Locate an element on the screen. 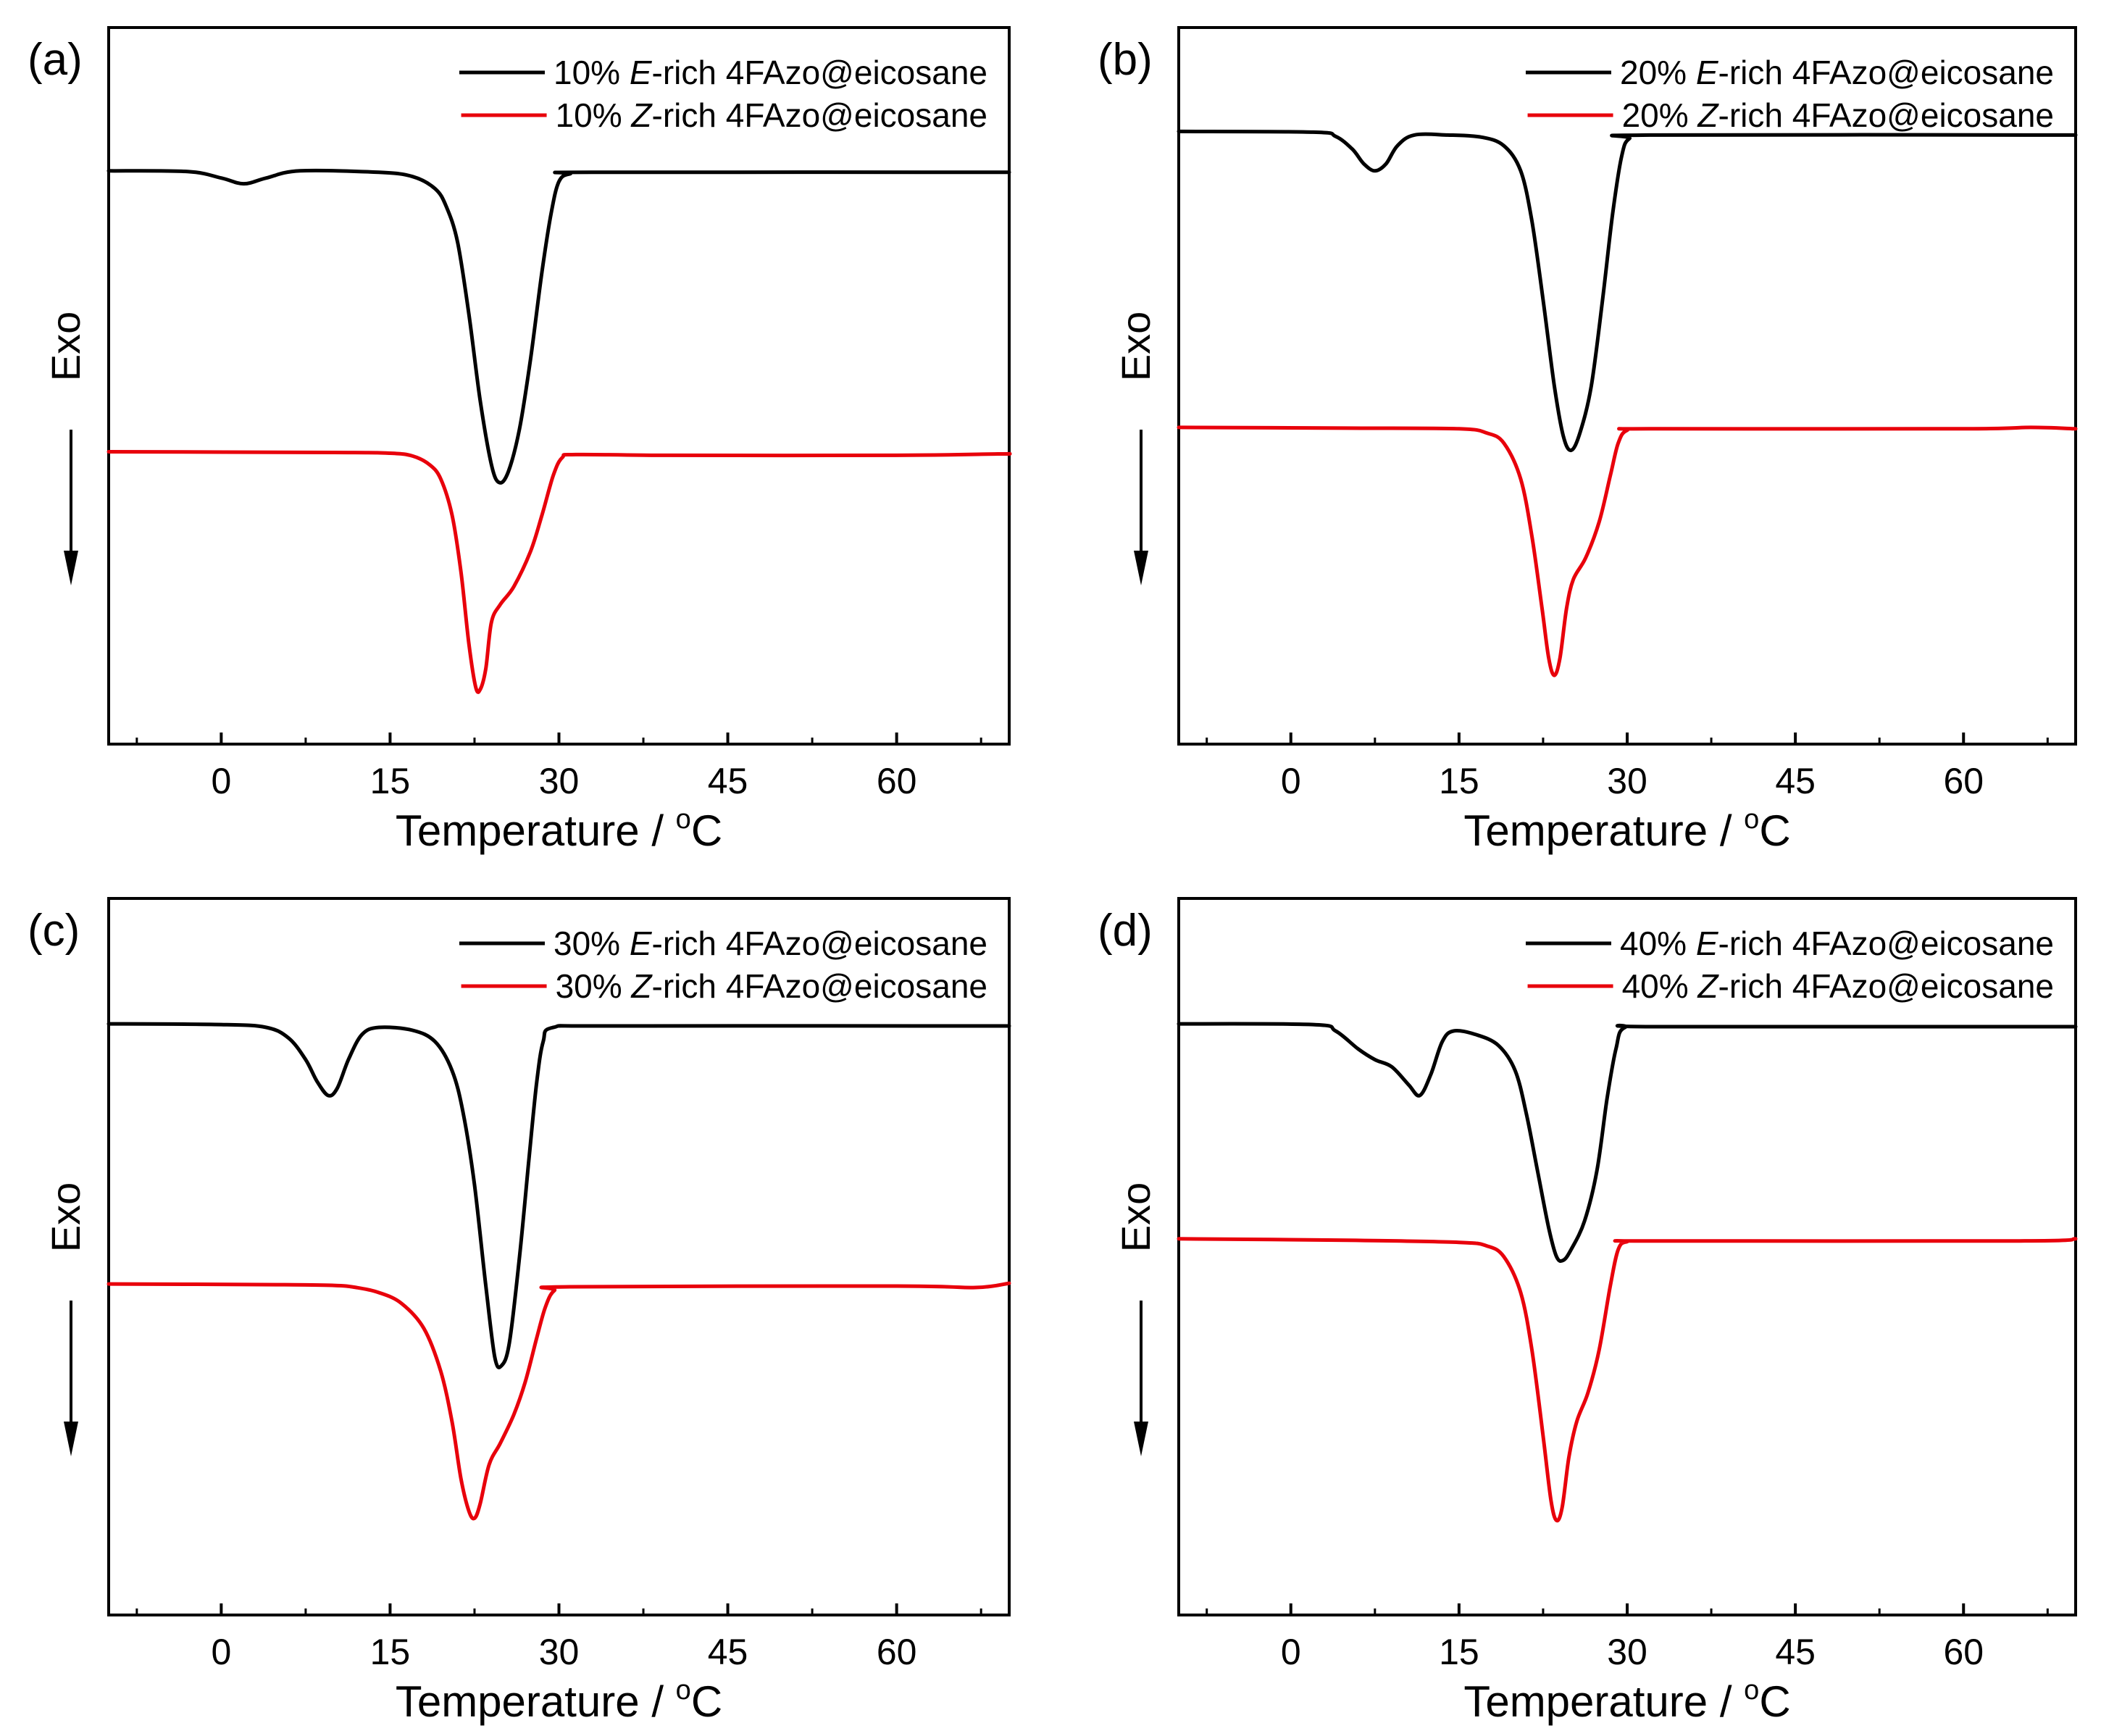 This screenshot has height=1736, width=2101. legend-label: 40% Z-rich 4FAzo@eicosane is located at coordinates (1838, 986).